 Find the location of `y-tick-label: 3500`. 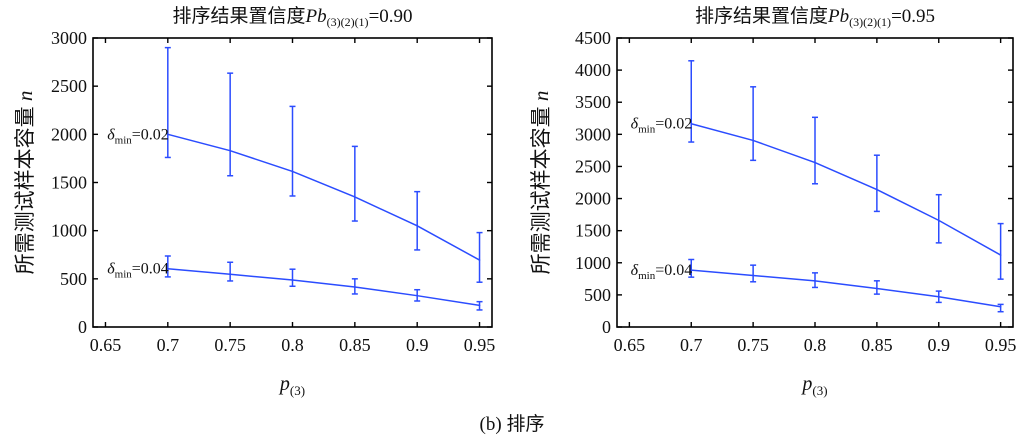

y-tick-label: 3500 is located at coordinates (593, 102).